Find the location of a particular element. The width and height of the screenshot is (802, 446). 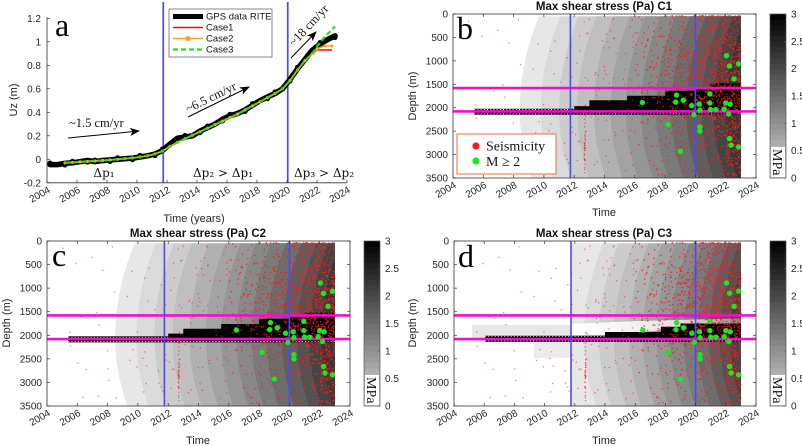

y-tick-label: 1000 is located at coordinates (437, 61).